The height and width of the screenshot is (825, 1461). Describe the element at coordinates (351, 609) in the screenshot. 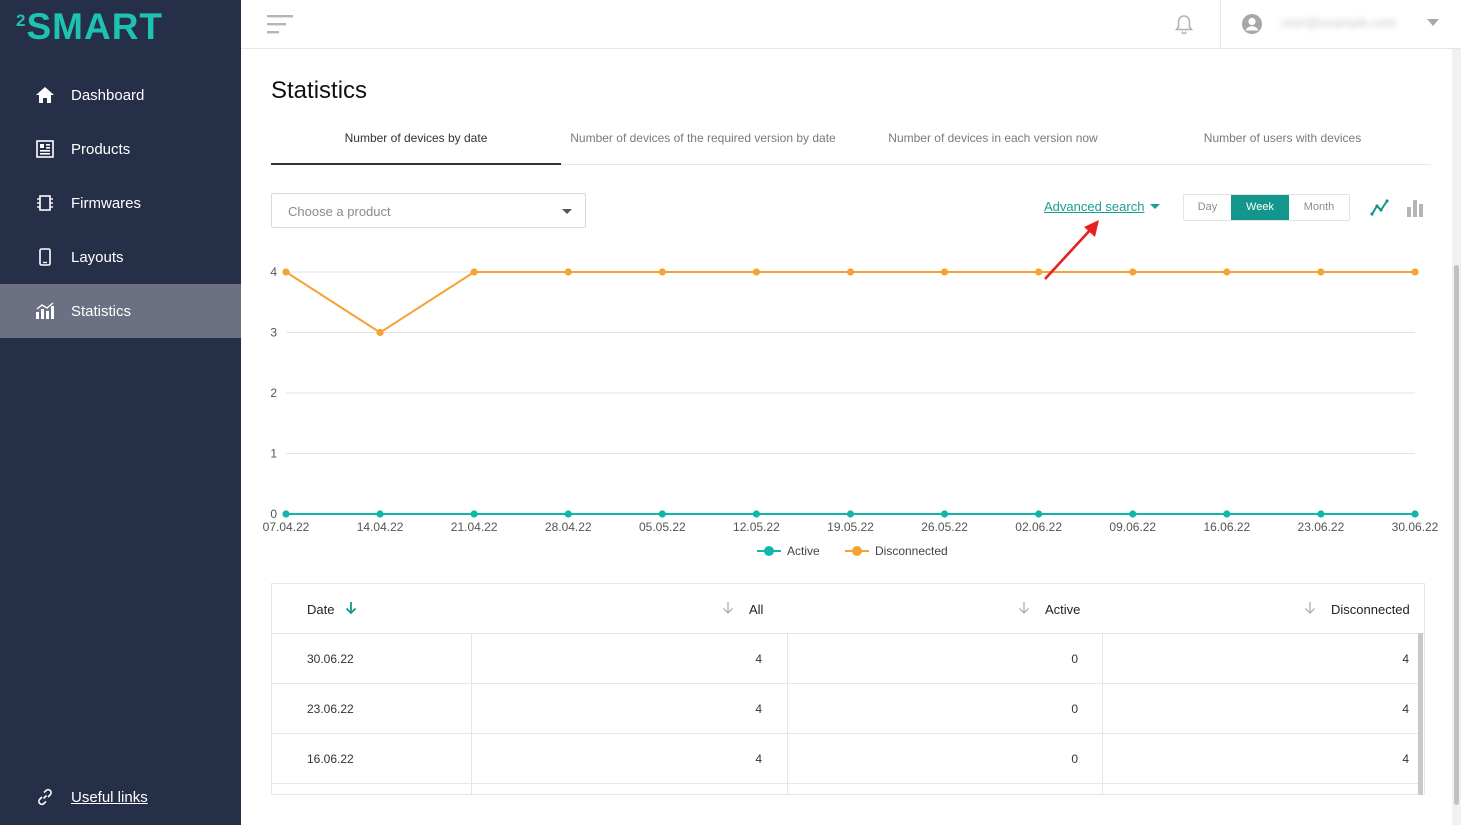

I see `sort-arrow-down-active-icon` at that location.